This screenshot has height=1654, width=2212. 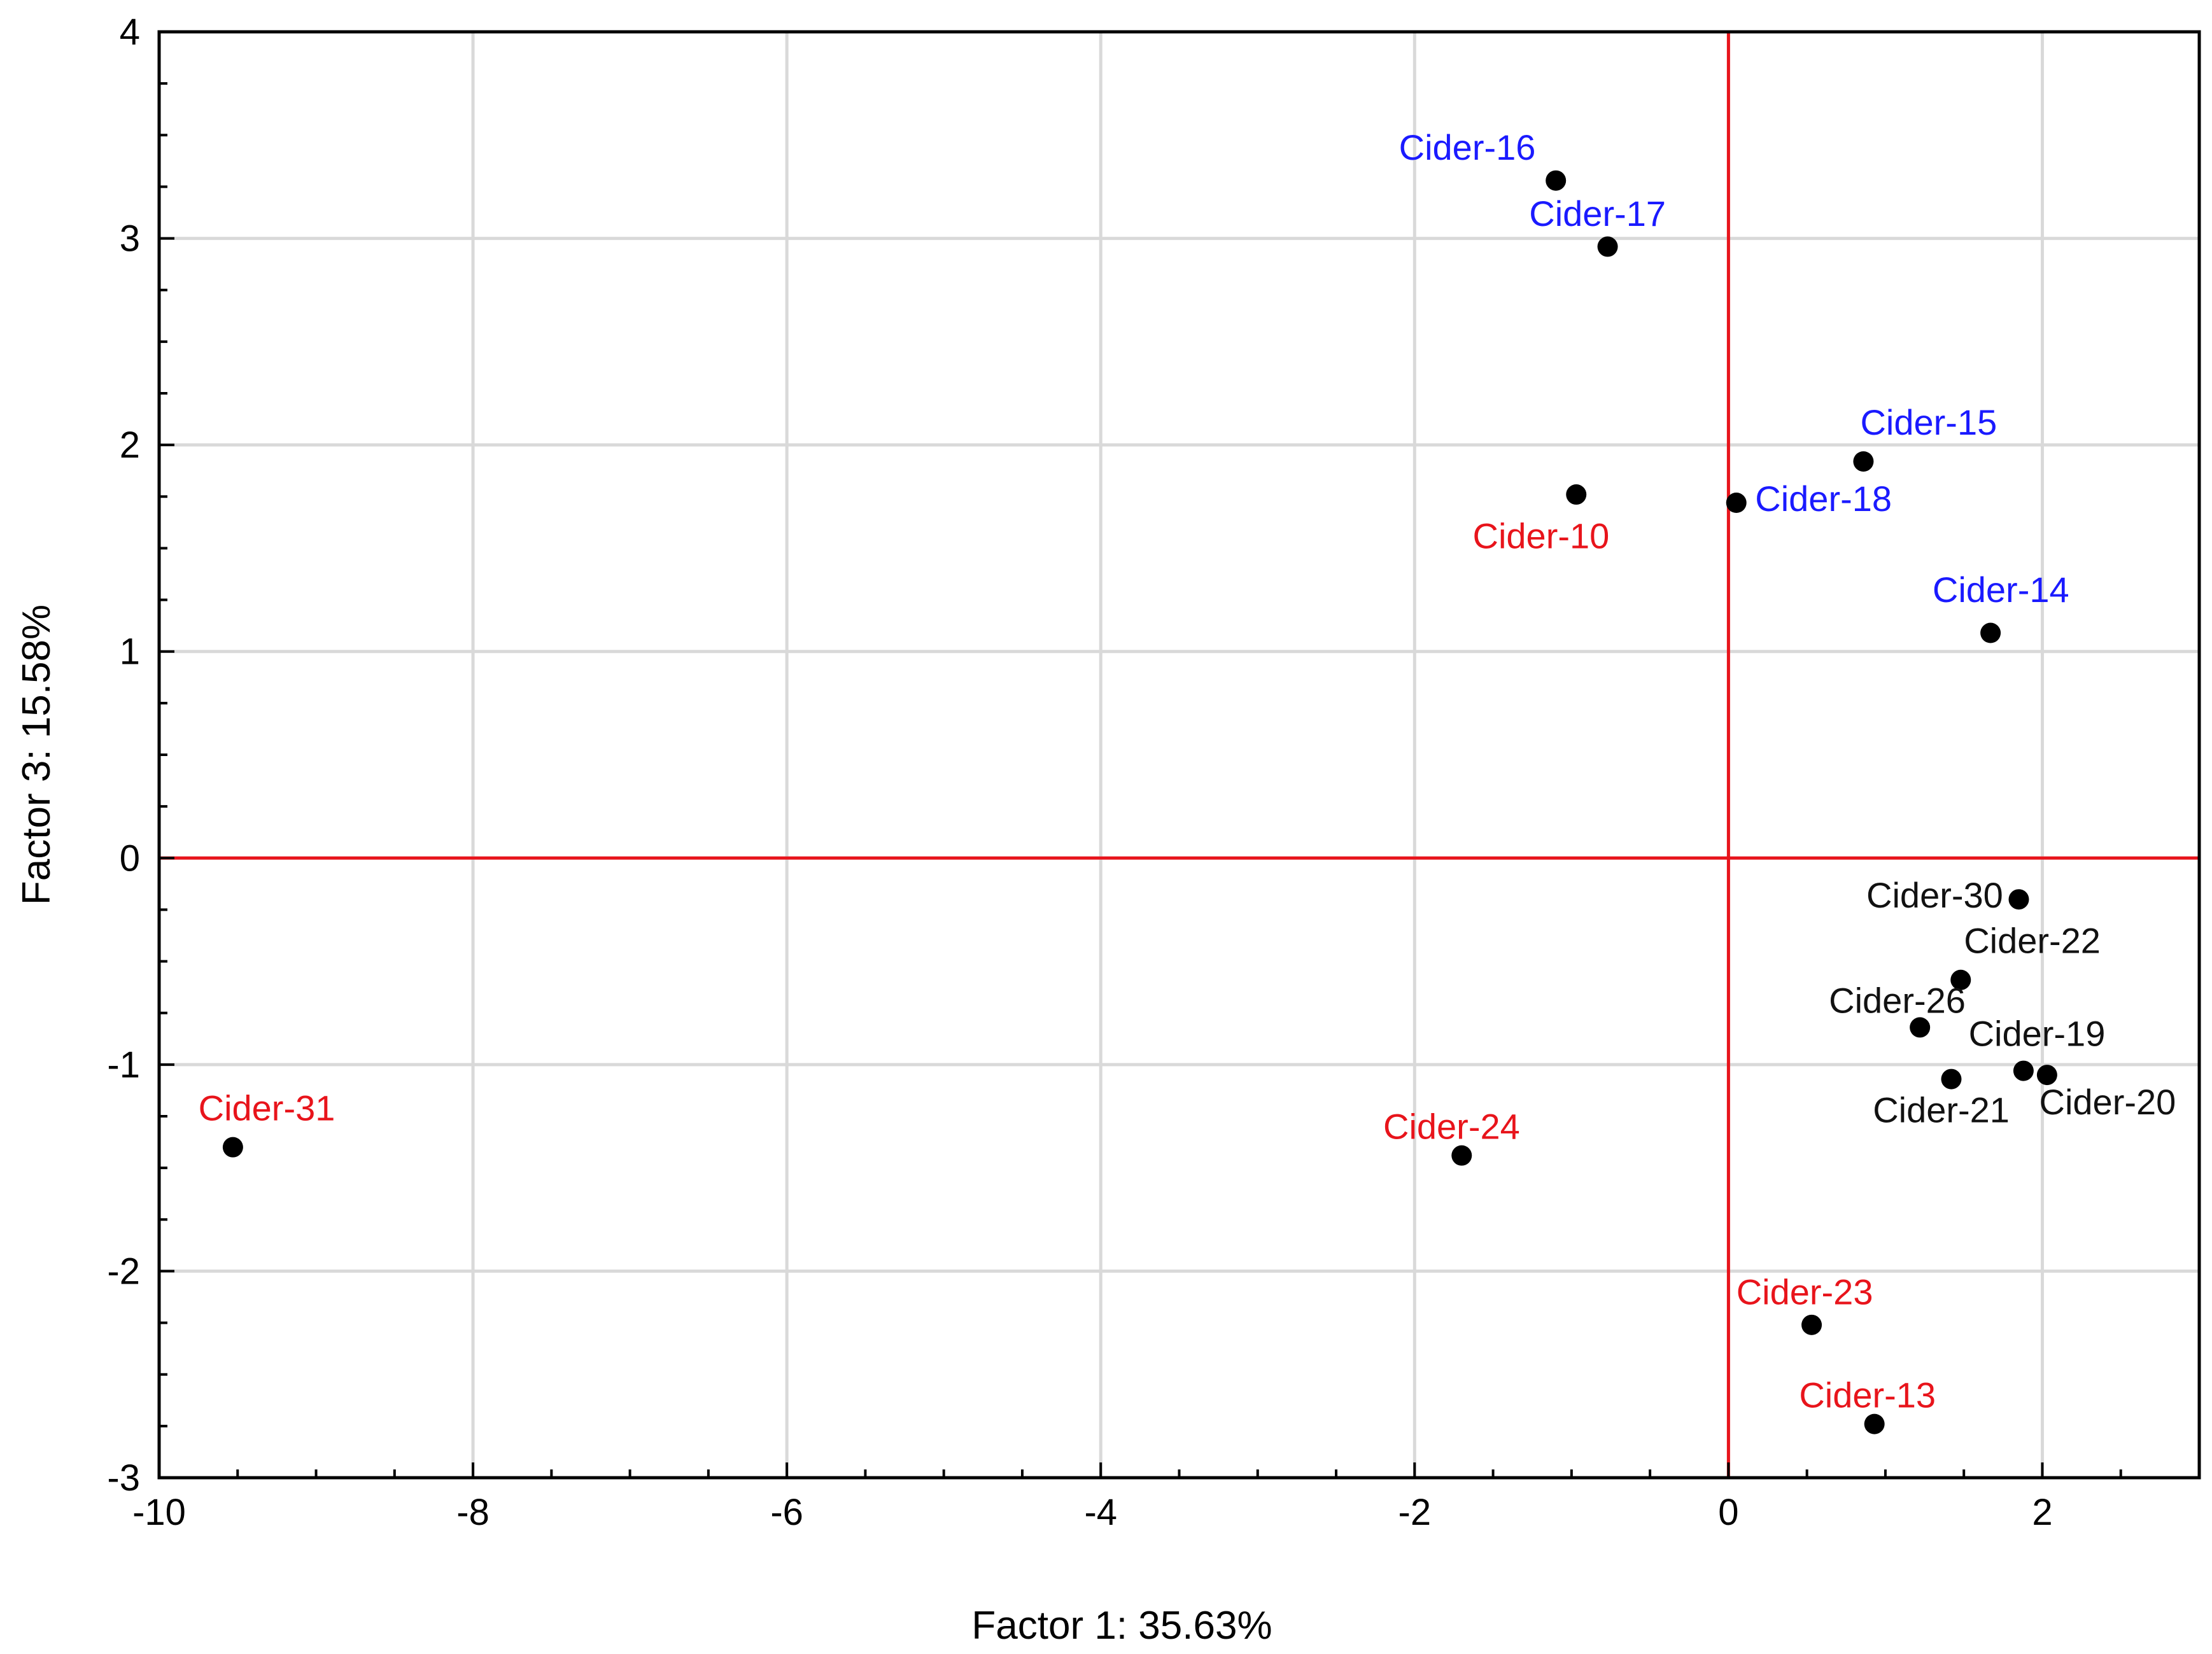 I want to click on point-label: Cider-30, so click(x=1934, y=895).